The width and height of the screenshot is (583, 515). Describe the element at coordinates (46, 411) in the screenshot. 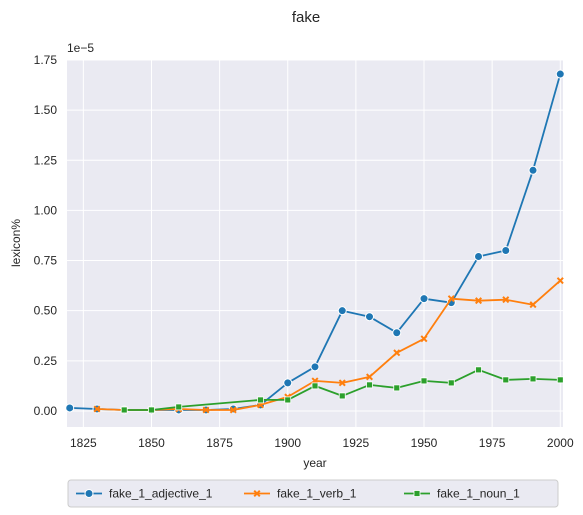

I see `y-tick-label: 0.00` at that location.